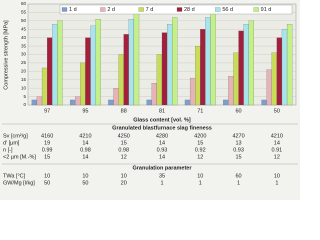 This screenshot has width=320, height=240. What do you see at coordinates (150, 10) in the screenshot?
I see `legend-label: 7 d` at bounding box center [150, 10].